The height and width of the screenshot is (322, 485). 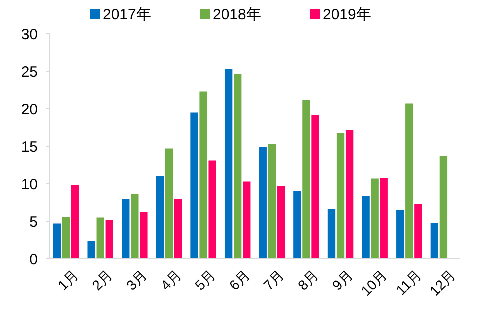 What do you see at coordinates (408, 282) in the screenshot?
I see `x-tick-label: 11月` at bounding box center [408, 282].